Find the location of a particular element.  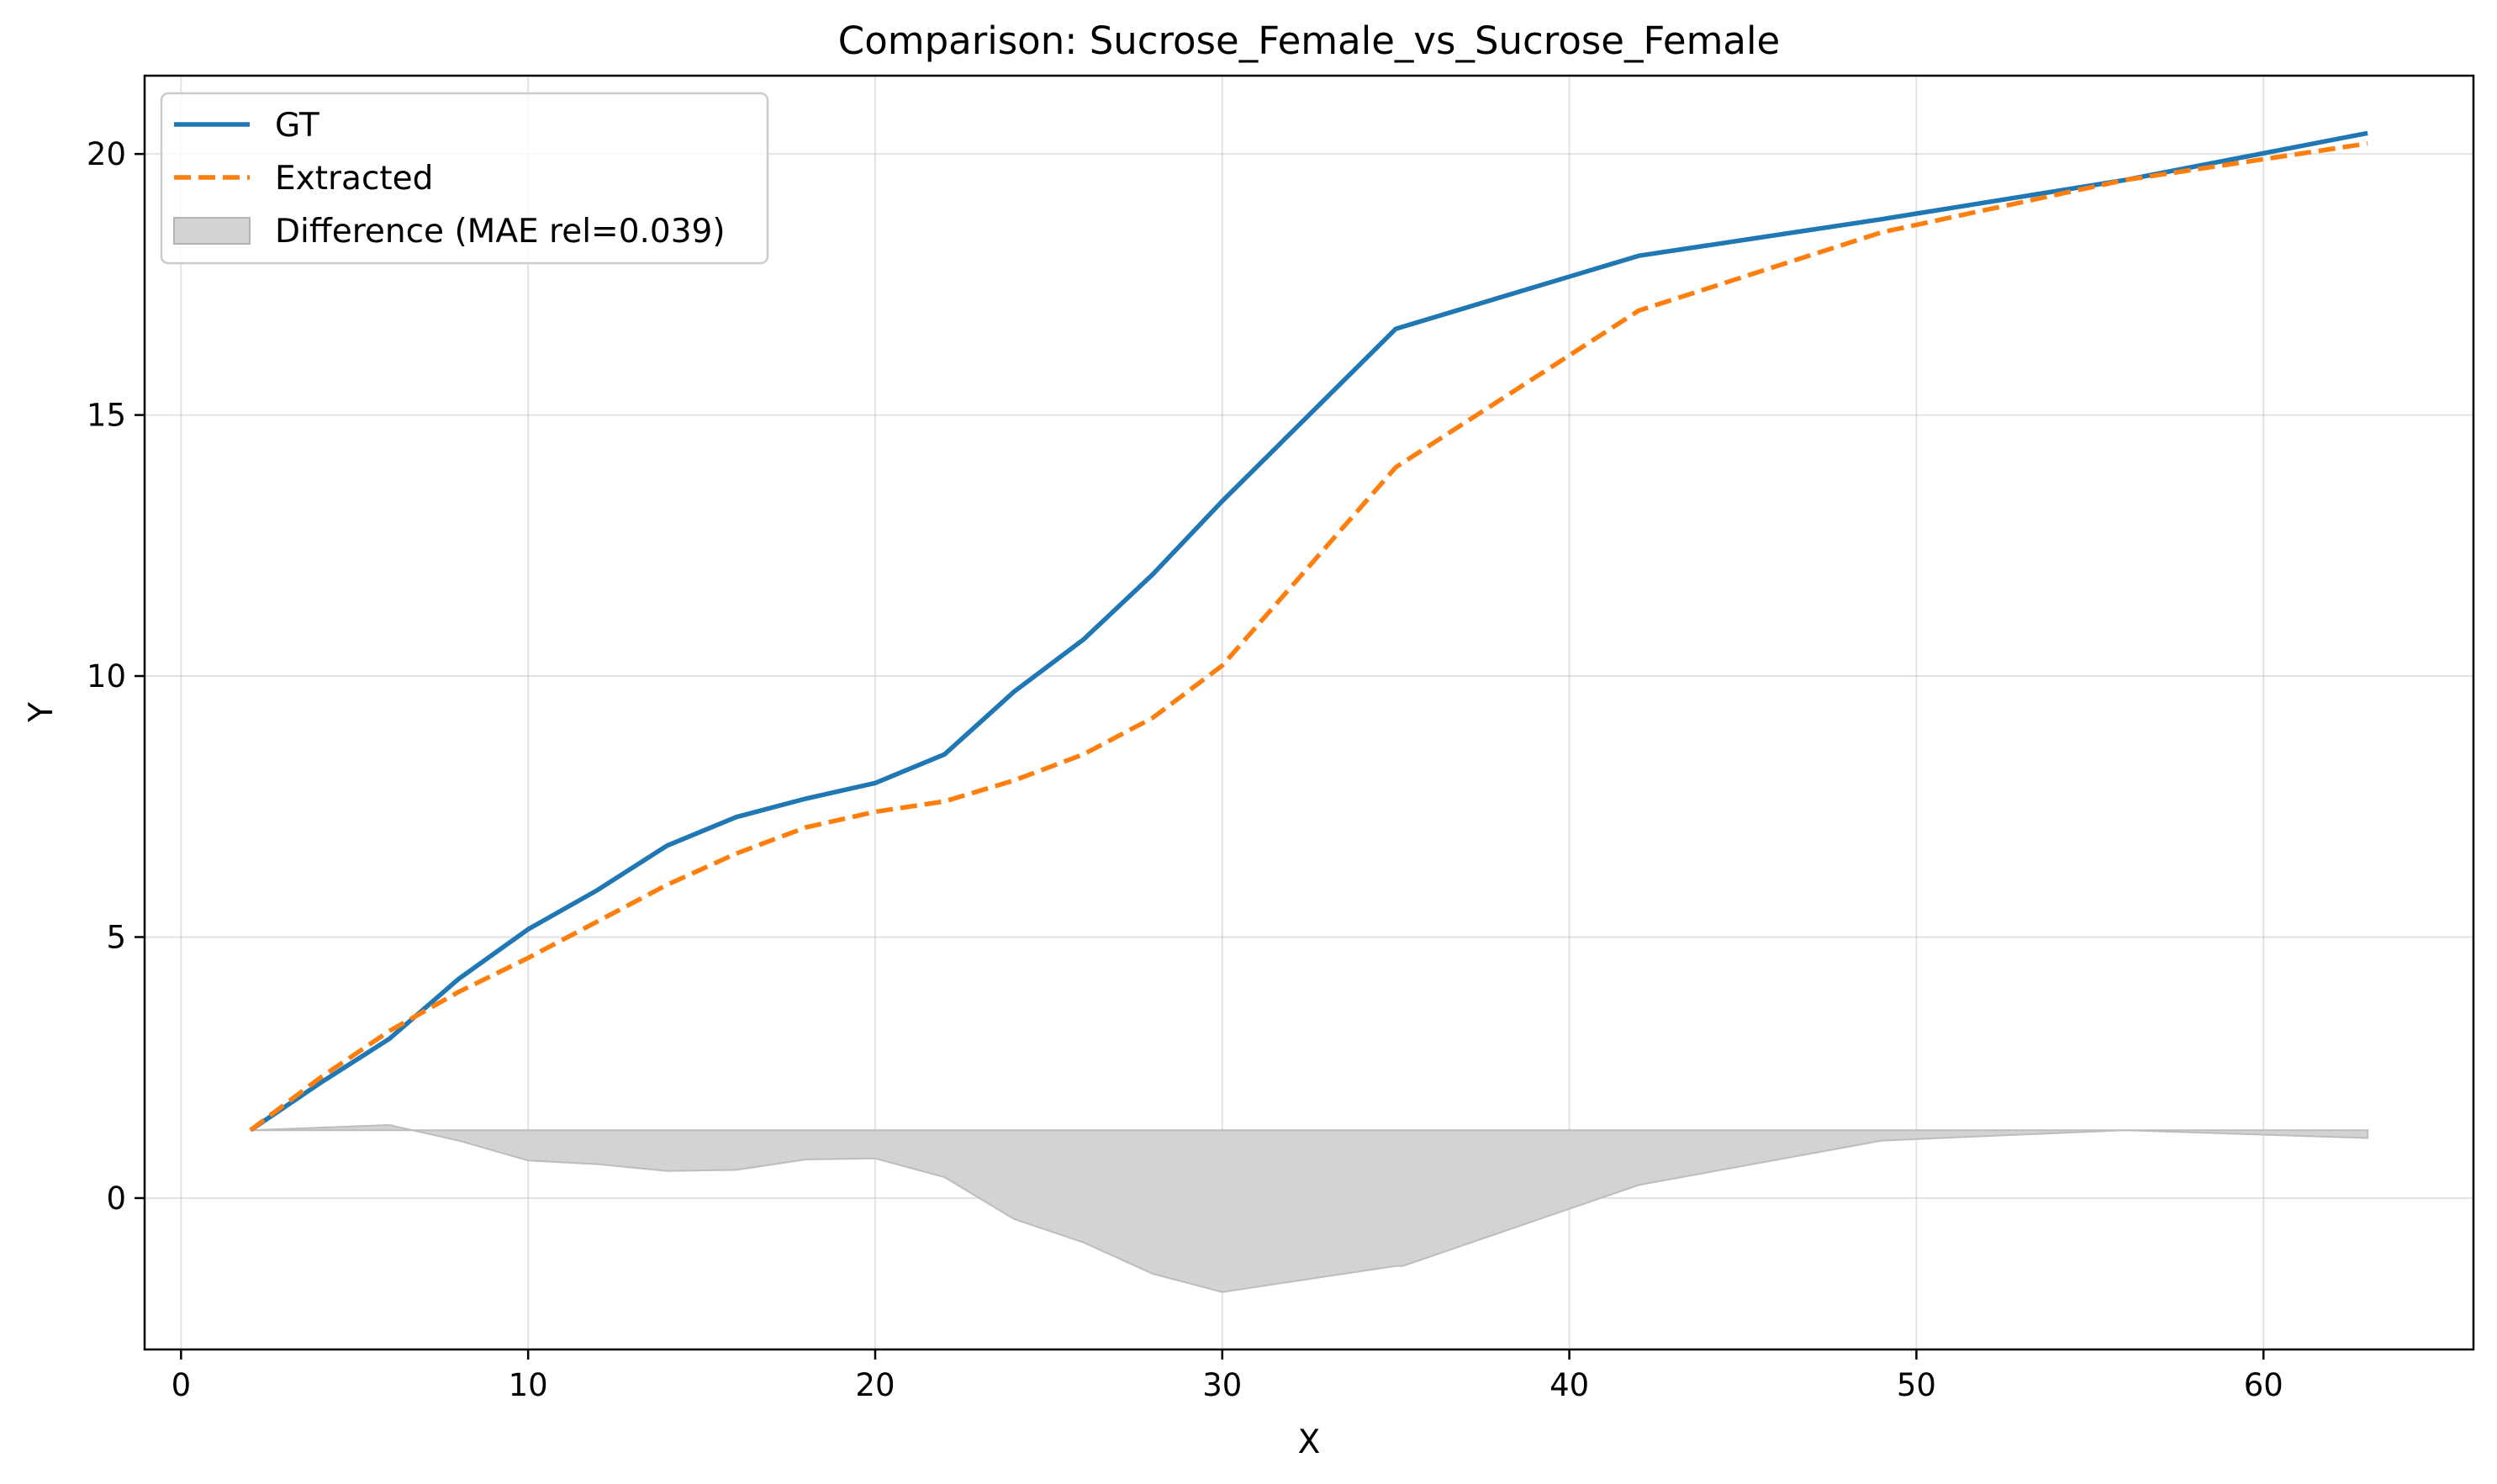

y-tick-label: 5 is located at coordinates (116, 937).